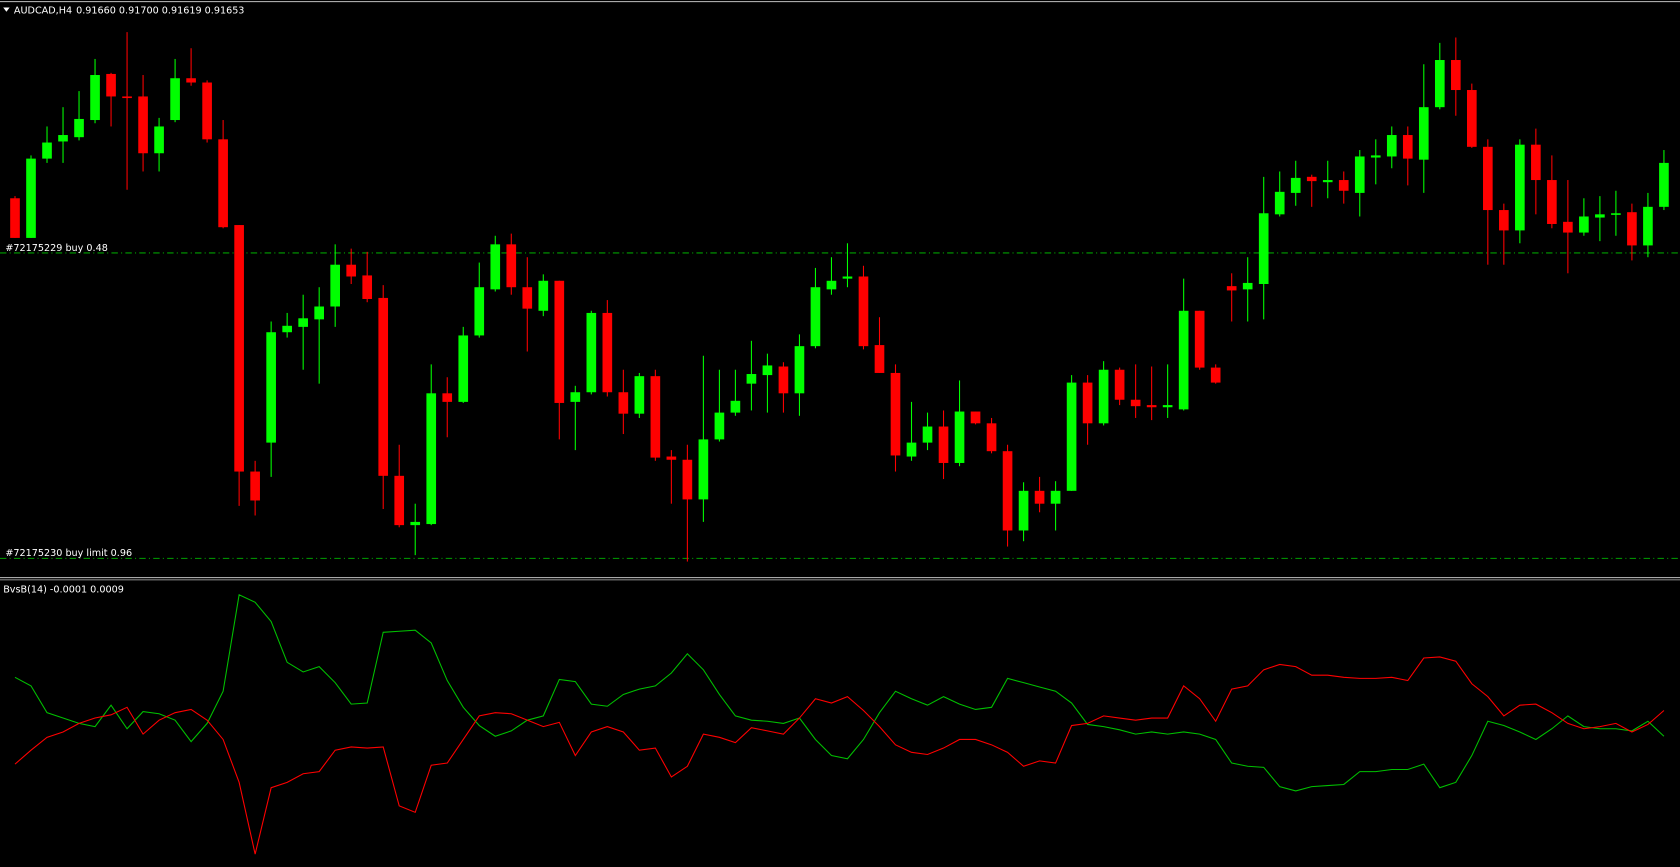 This screenshot has height=867, width=1680. What do you see at coordinates (160, 10) in the screenshot?
I see `quote-label: 0.91660 0.91700 0.91619 0.91653` at bounding box center [160, 10].